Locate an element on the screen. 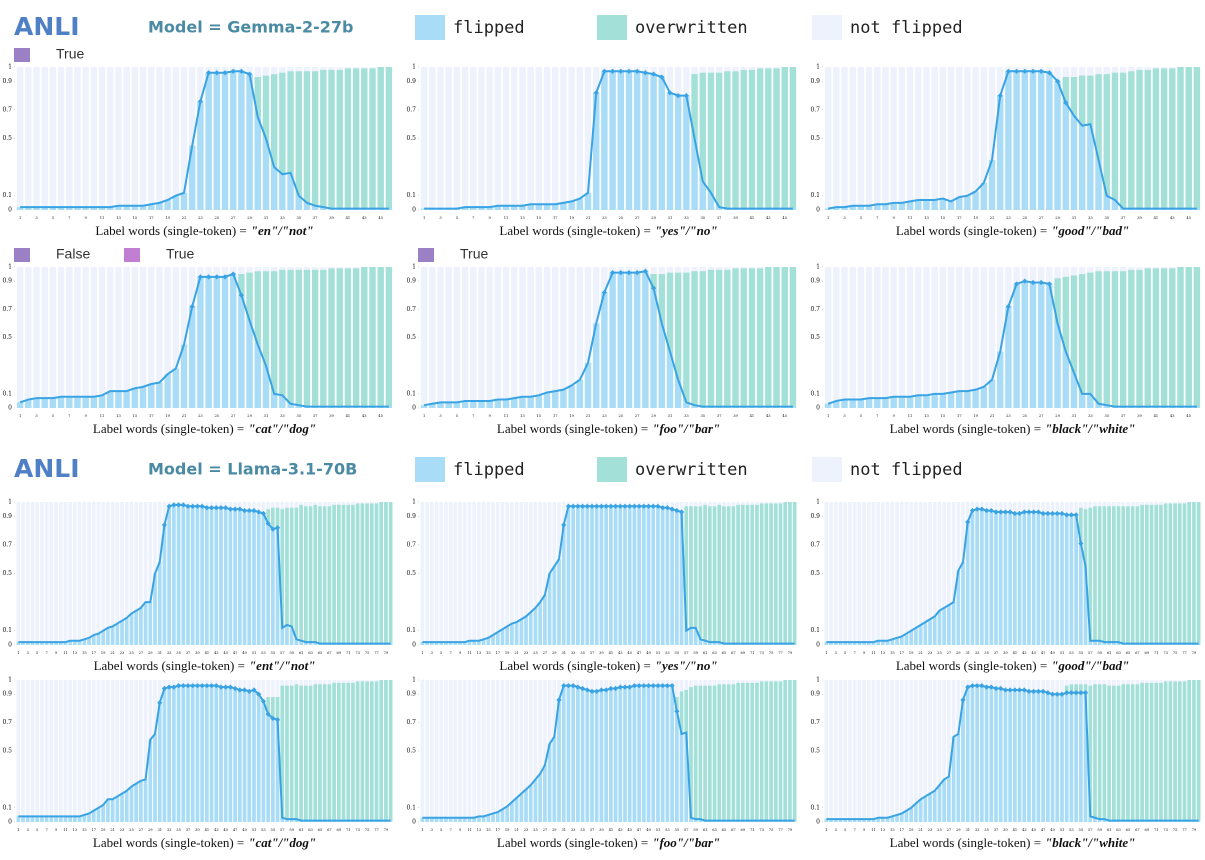  flipped-line is located at coordinates (204, 140).